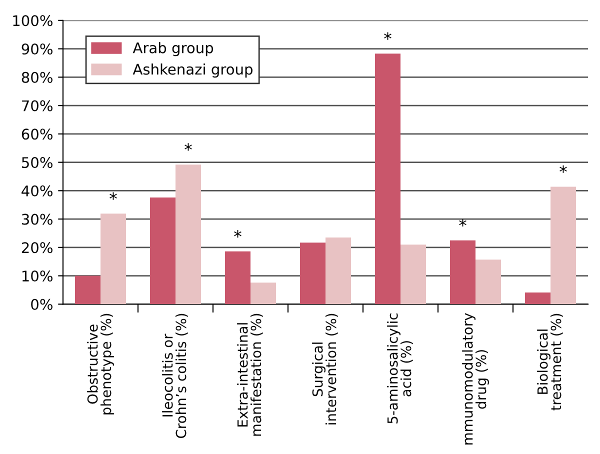  Describe the element at coordinates (37, 106) in the screenshot. I see `y-tick-label: 70%` at that location.